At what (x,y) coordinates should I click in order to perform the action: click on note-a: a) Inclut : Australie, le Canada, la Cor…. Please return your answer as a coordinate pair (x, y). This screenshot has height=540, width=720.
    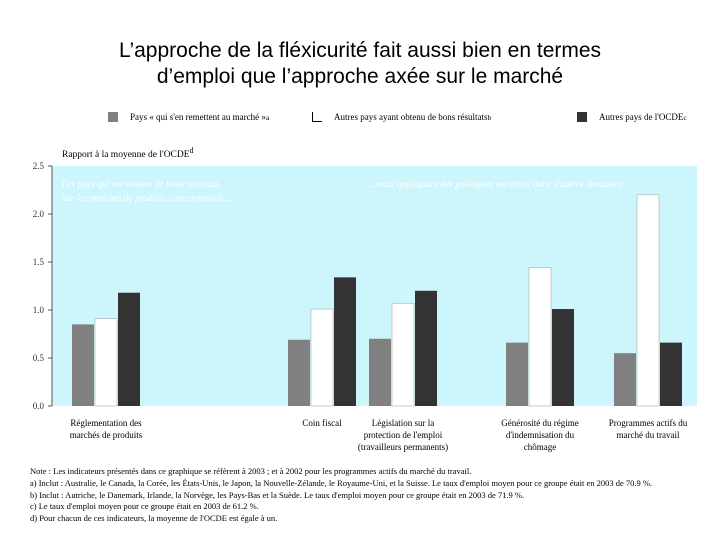
    Looking at the image, I should click on (341, 482).